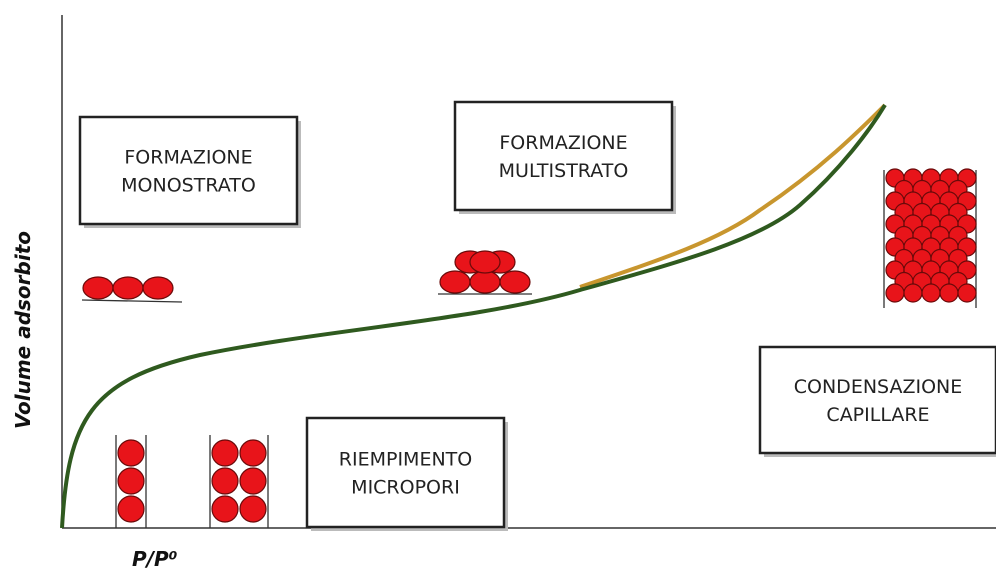 Image resolution: width=996 pixels, height=576 pixels. What do you see at coordinates (132, 301) in the screenshot?
I see `surface` at bounding box center [132, 301].